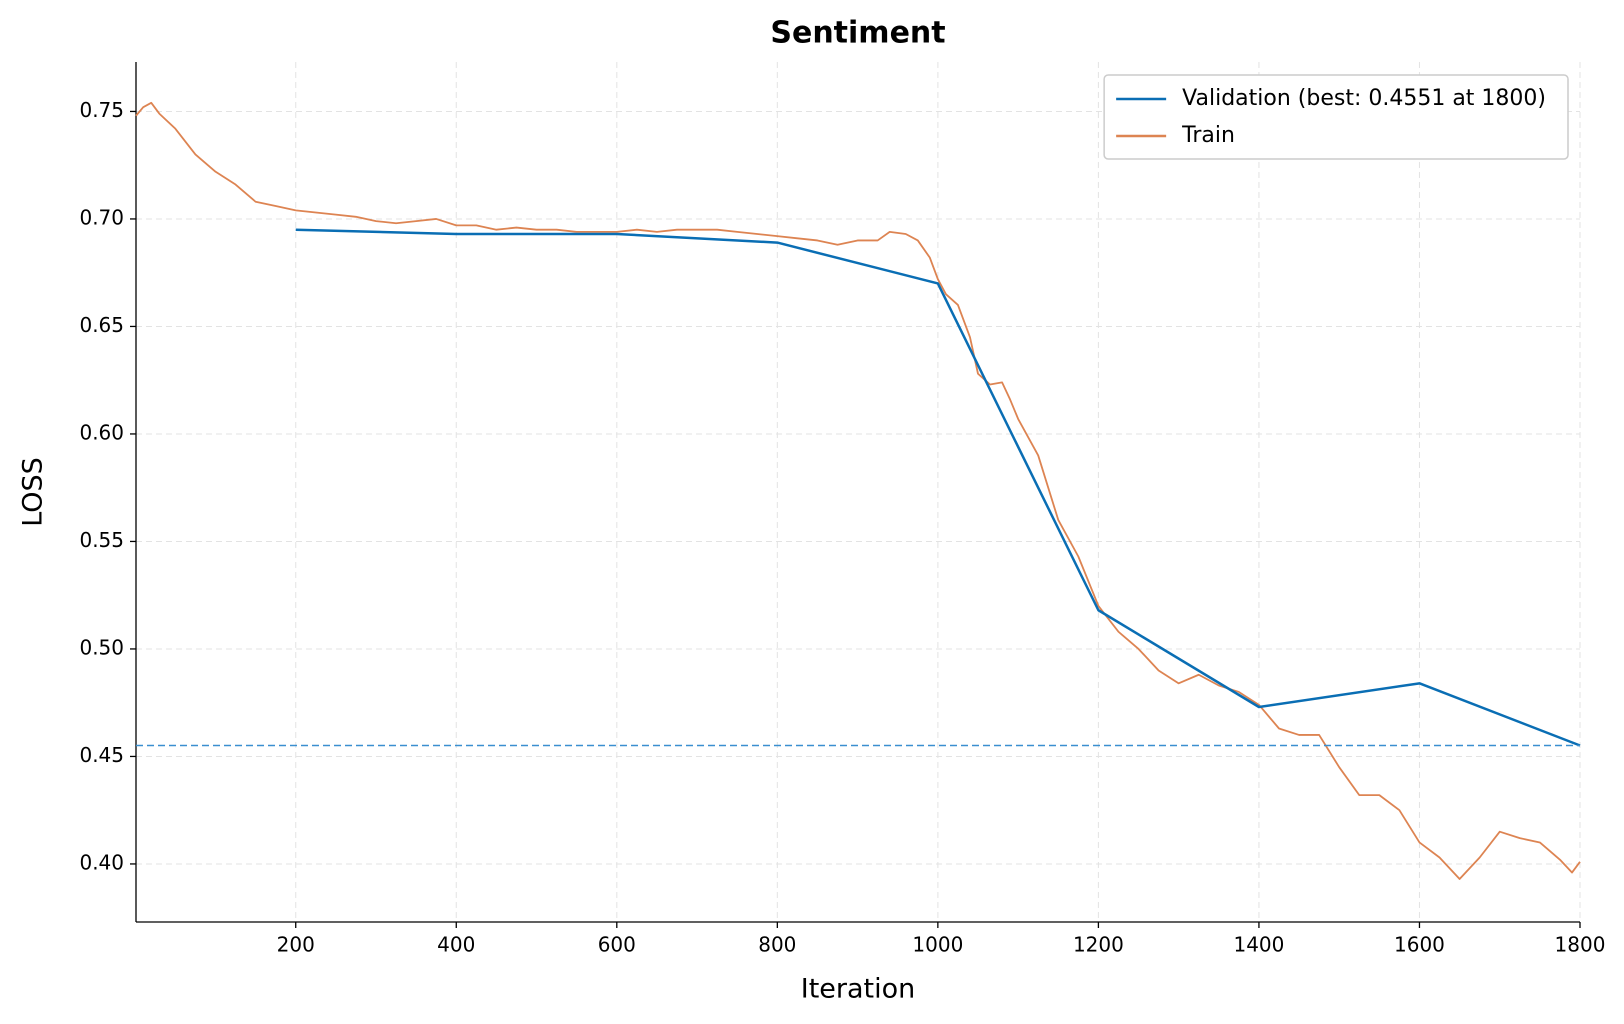  Describe the element at coordinates (857, 33) in the screenshot. I see `chart-title: Sentiment` at that location.